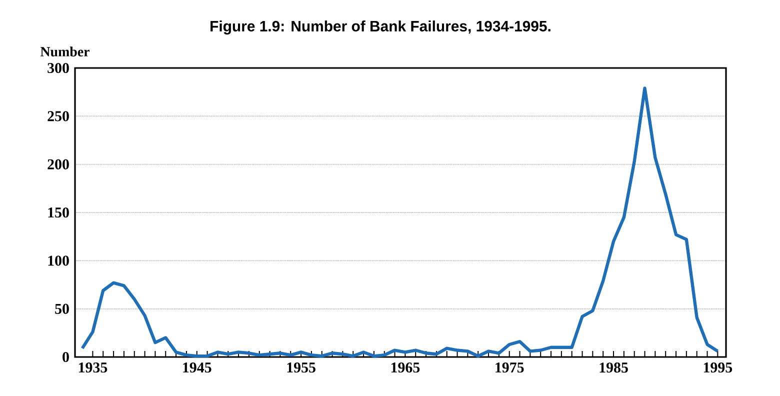 Image resolution: width=780 pixels, height=396 pixels. I want to click on y-tick-label: 300, so click(58, 68).